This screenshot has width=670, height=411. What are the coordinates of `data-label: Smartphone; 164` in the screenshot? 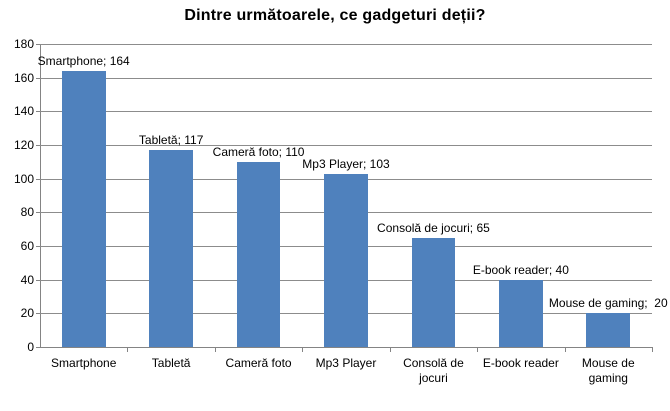 It's located at (83, 60).